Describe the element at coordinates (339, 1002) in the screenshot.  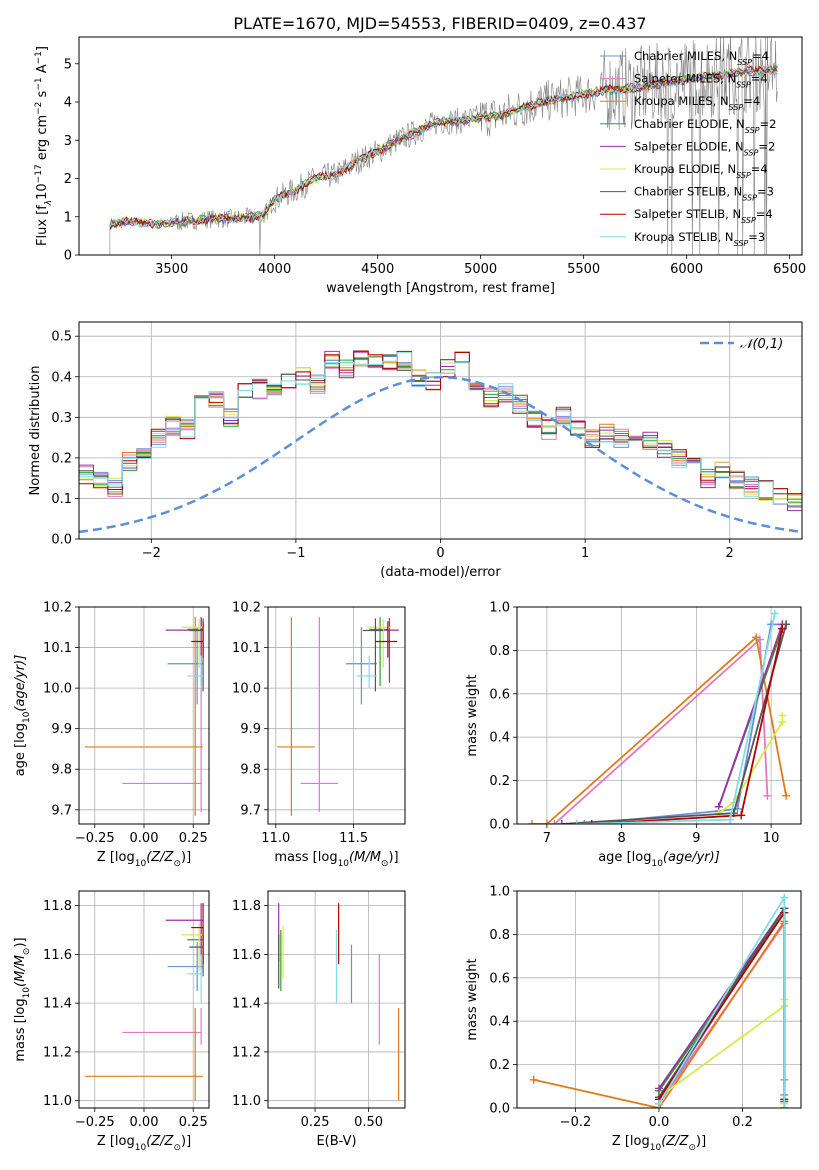
I see `mass_vs_ebv-errorbars` at that location.